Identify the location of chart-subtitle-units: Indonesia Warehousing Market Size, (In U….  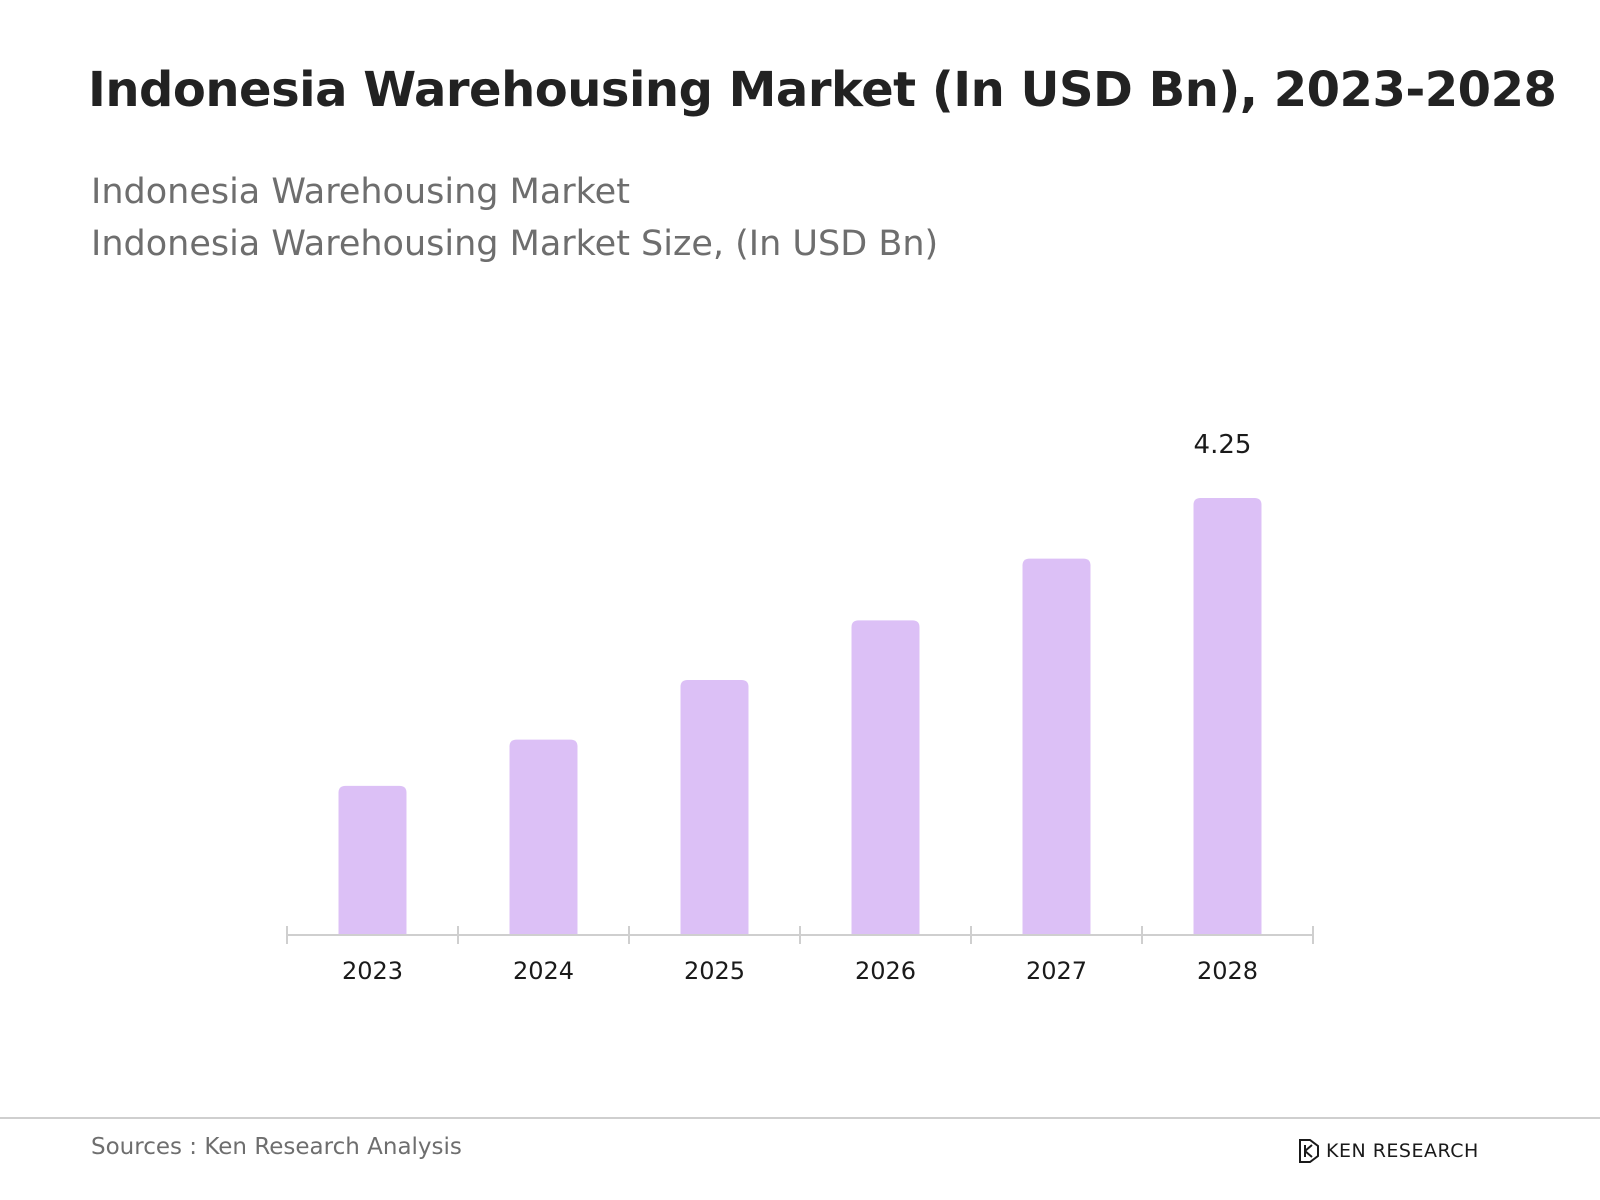
(515, 244).